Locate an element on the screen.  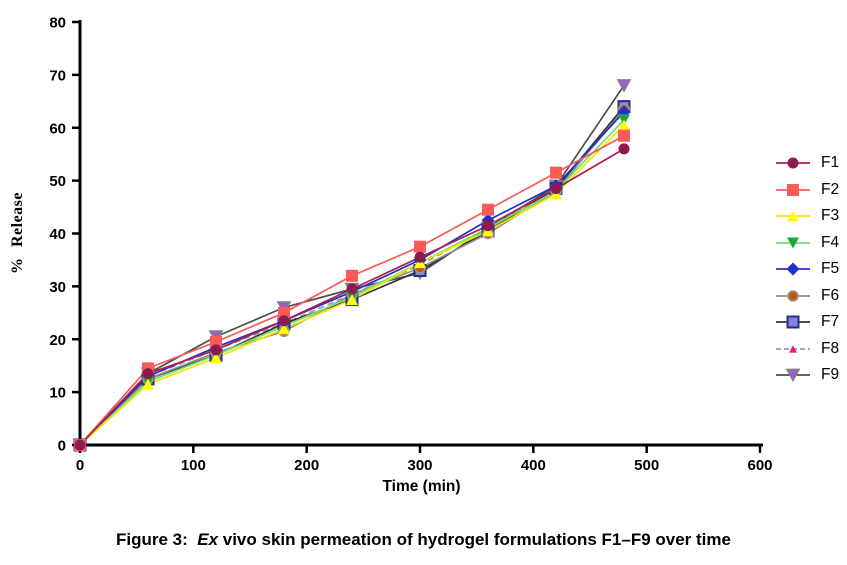
legend-marker-f5 is located at coordinates (793, 269).